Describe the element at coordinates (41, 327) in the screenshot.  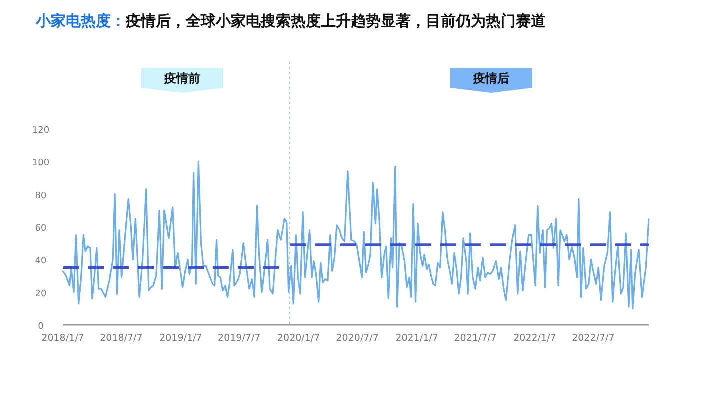
I see `y-tick-label: 0` at that location.